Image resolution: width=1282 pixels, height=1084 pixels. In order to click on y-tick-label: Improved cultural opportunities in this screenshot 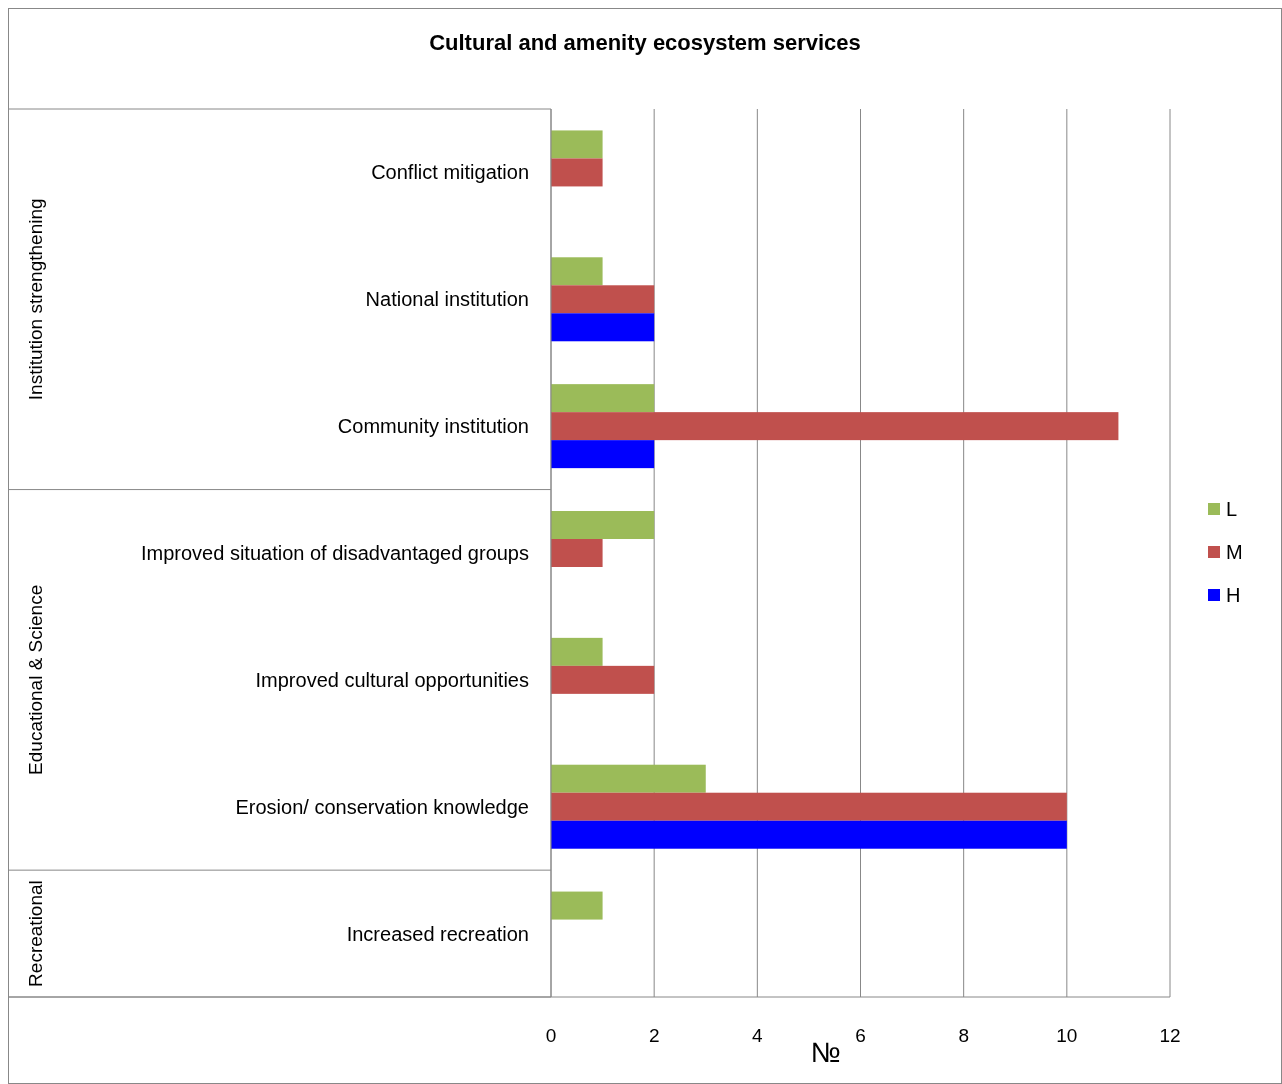, I will do `click(392, 679)`.